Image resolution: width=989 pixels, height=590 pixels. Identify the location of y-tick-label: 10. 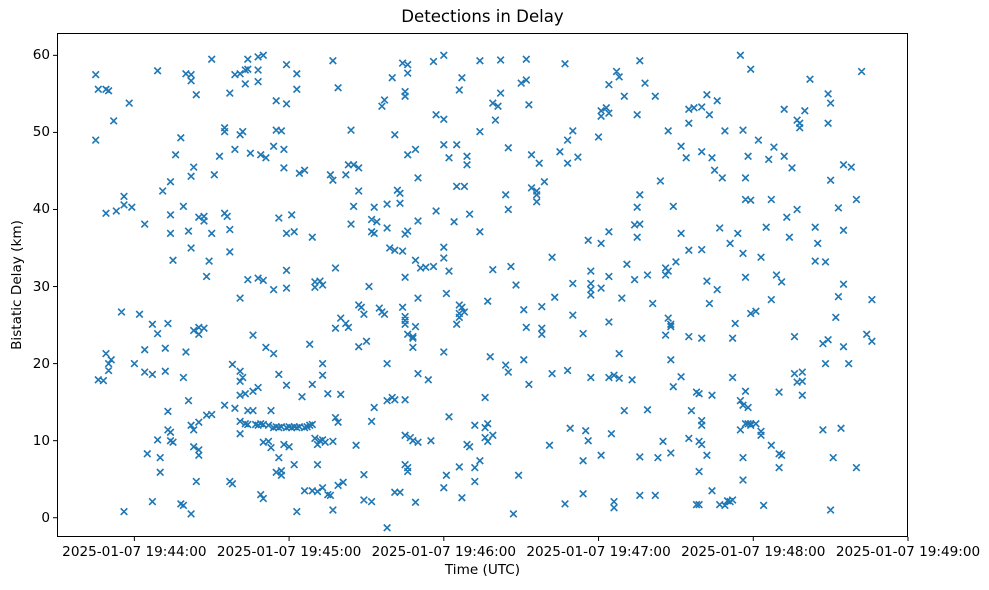
(41, 440).